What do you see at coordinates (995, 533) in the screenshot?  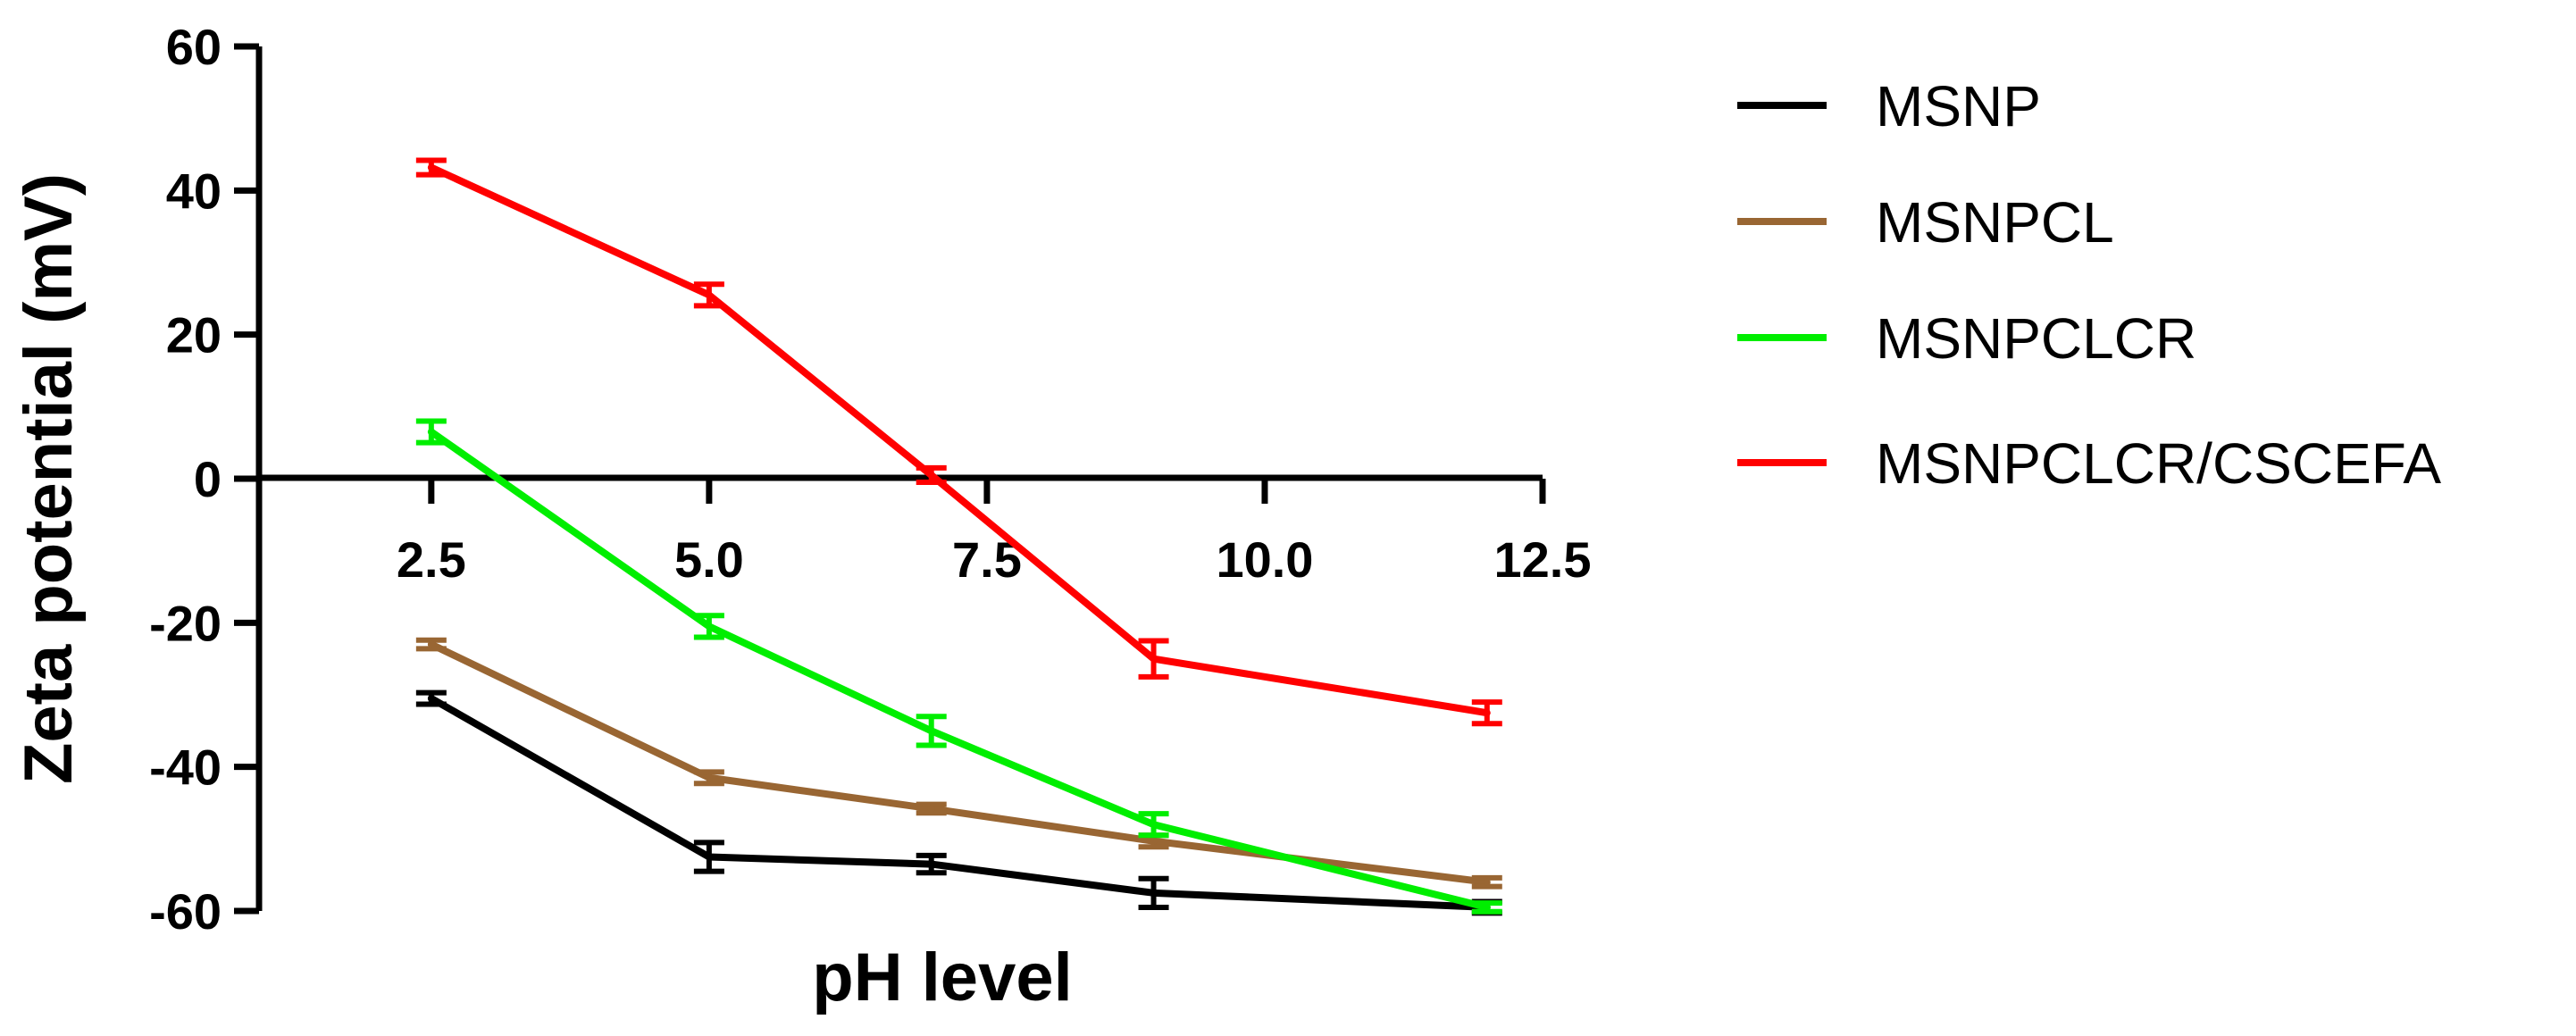 I see `x-ticks: 2.5 5.0 7.5 10.0 12.5` at bounding box center [995, 533].